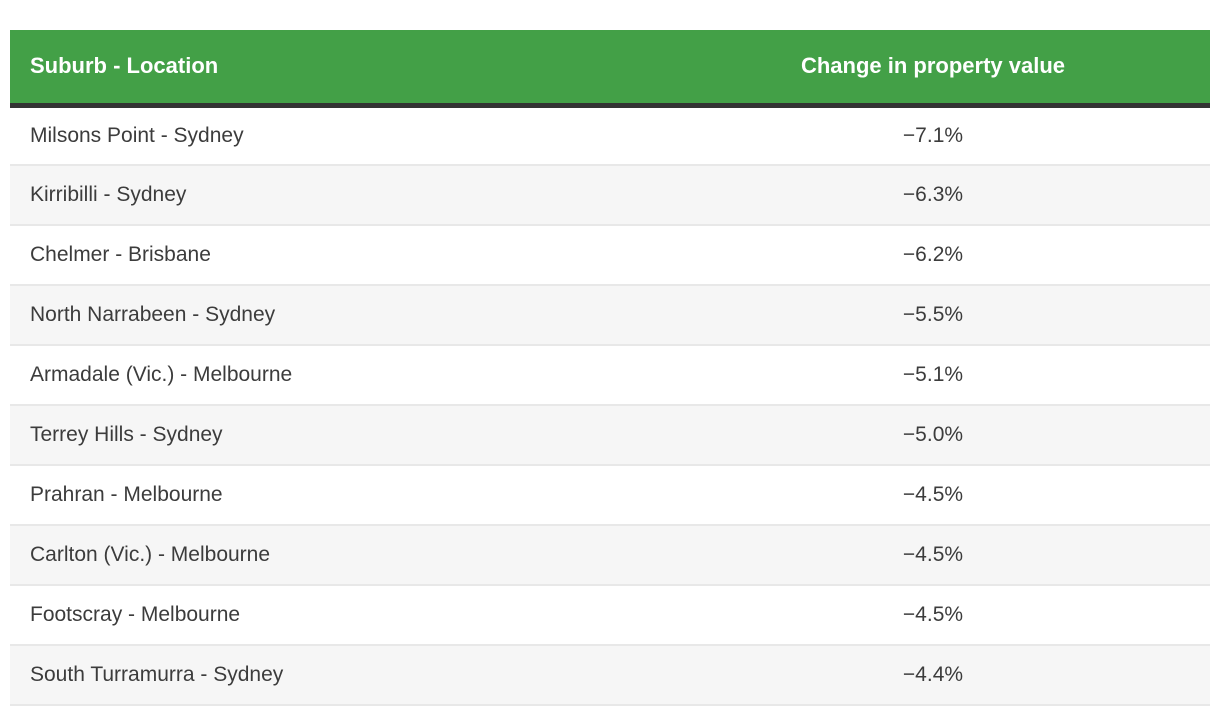 The image size is (1220, 714). I want to click on header-suburb-location: Suburb - Location, so click(333, 69).